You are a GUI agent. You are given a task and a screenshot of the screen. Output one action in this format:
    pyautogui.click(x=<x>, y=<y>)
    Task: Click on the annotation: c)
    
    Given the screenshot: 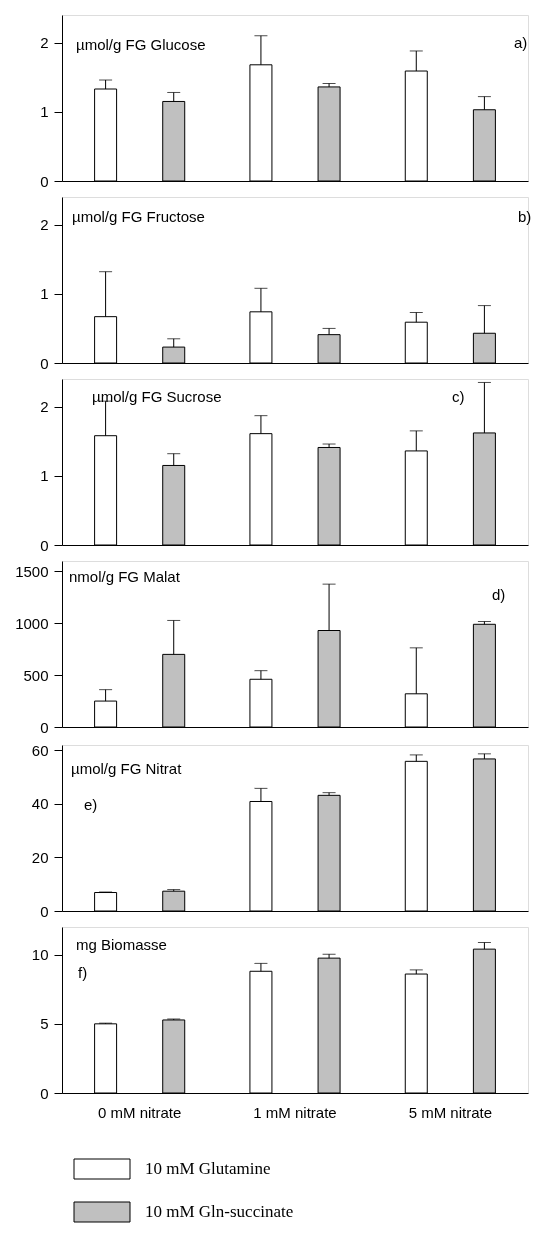 What is the action you would take?
    pyautogui.click(x=458, y=396)
    